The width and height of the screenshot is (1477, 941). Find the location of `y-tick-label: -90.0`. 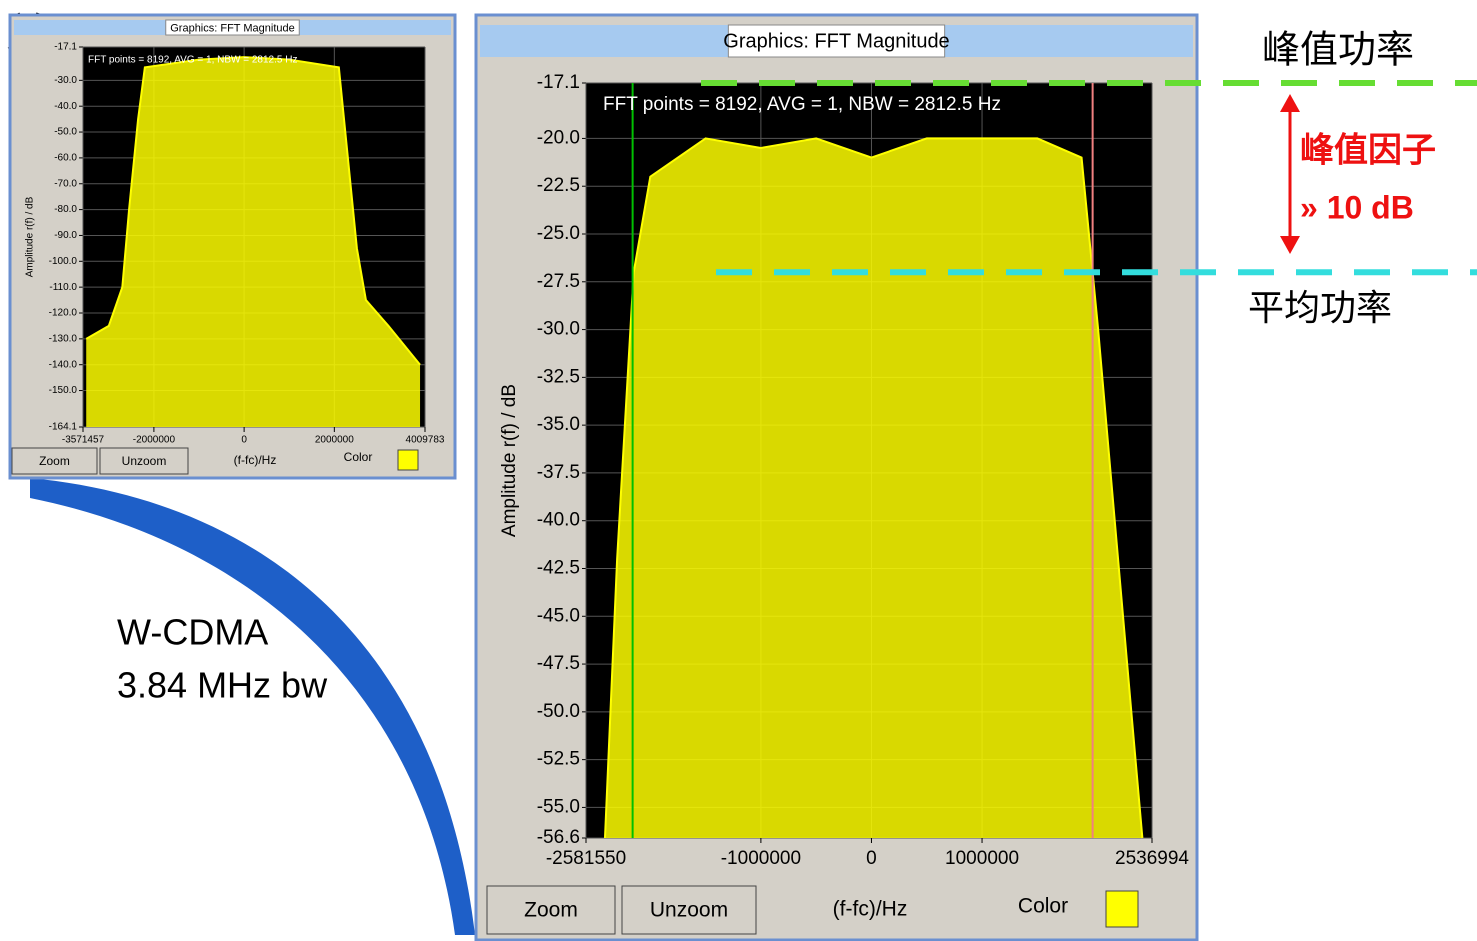

y-tick-label: -90.0 is located at coordinates (65, 235).